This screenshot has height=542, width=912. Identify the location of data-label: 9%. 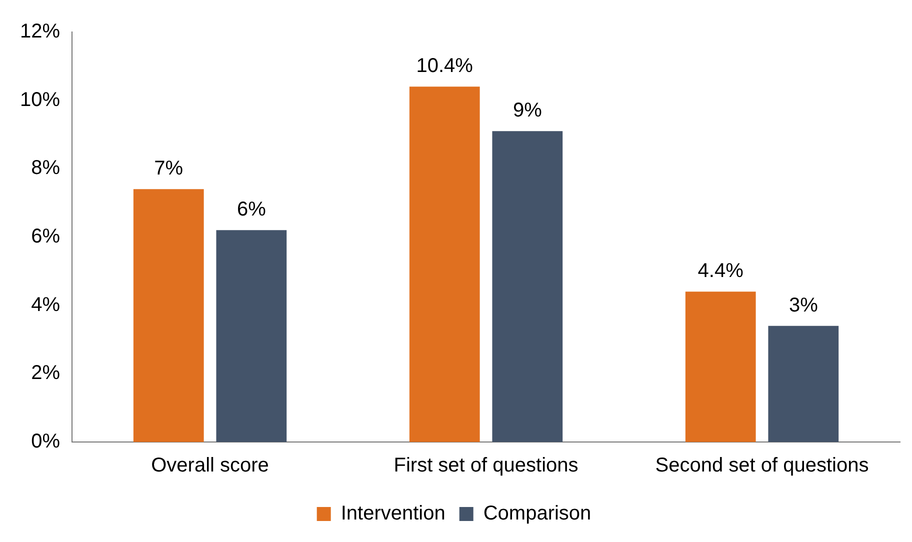
(527, 111).